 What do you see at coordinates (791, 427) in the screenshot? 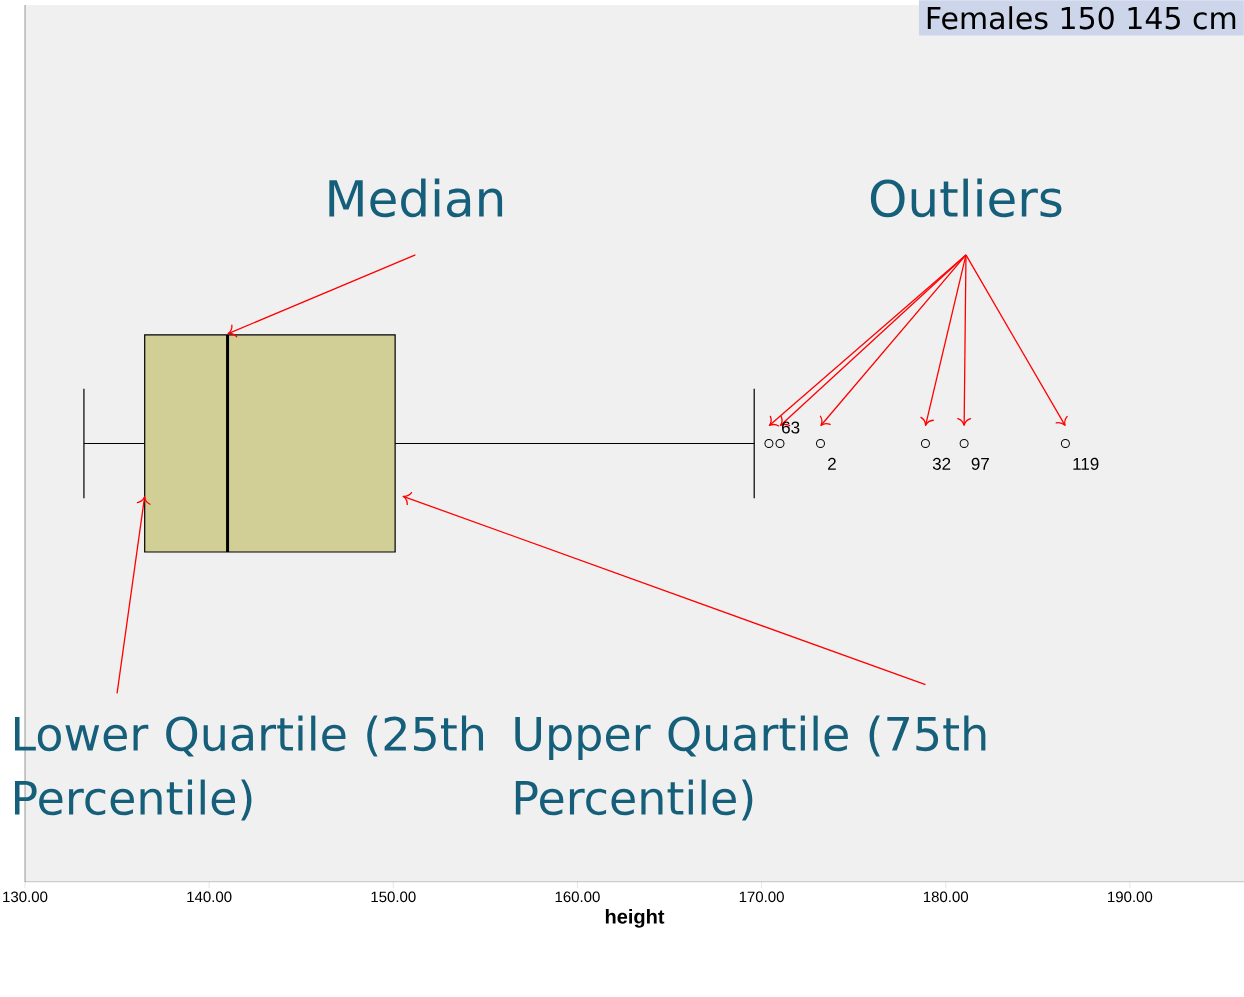
I see `annotation: 63` at bounding box center [791, 427].